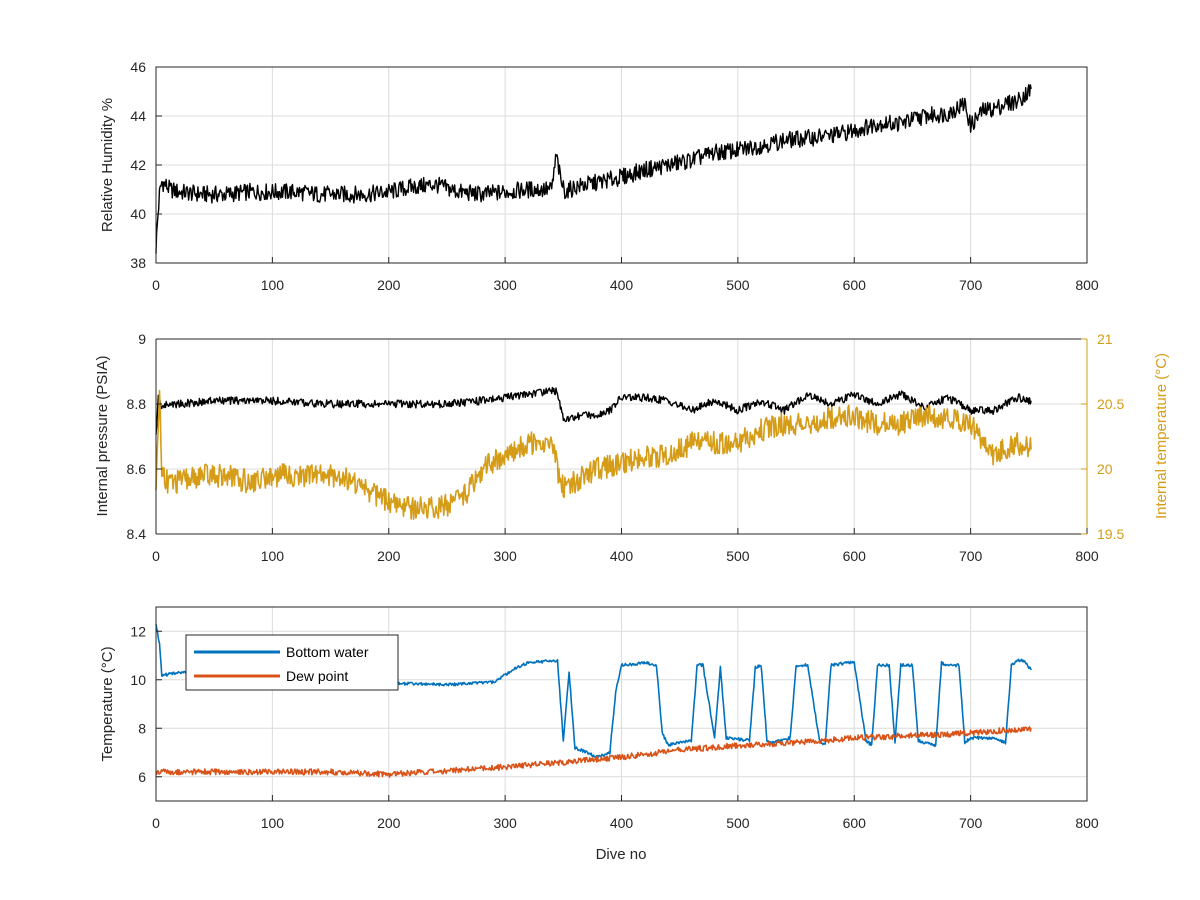  What do you see at coordinates (138, 680) in the screenshot?
I see `y-tick-label: 10` at bounding box center [138, 680].